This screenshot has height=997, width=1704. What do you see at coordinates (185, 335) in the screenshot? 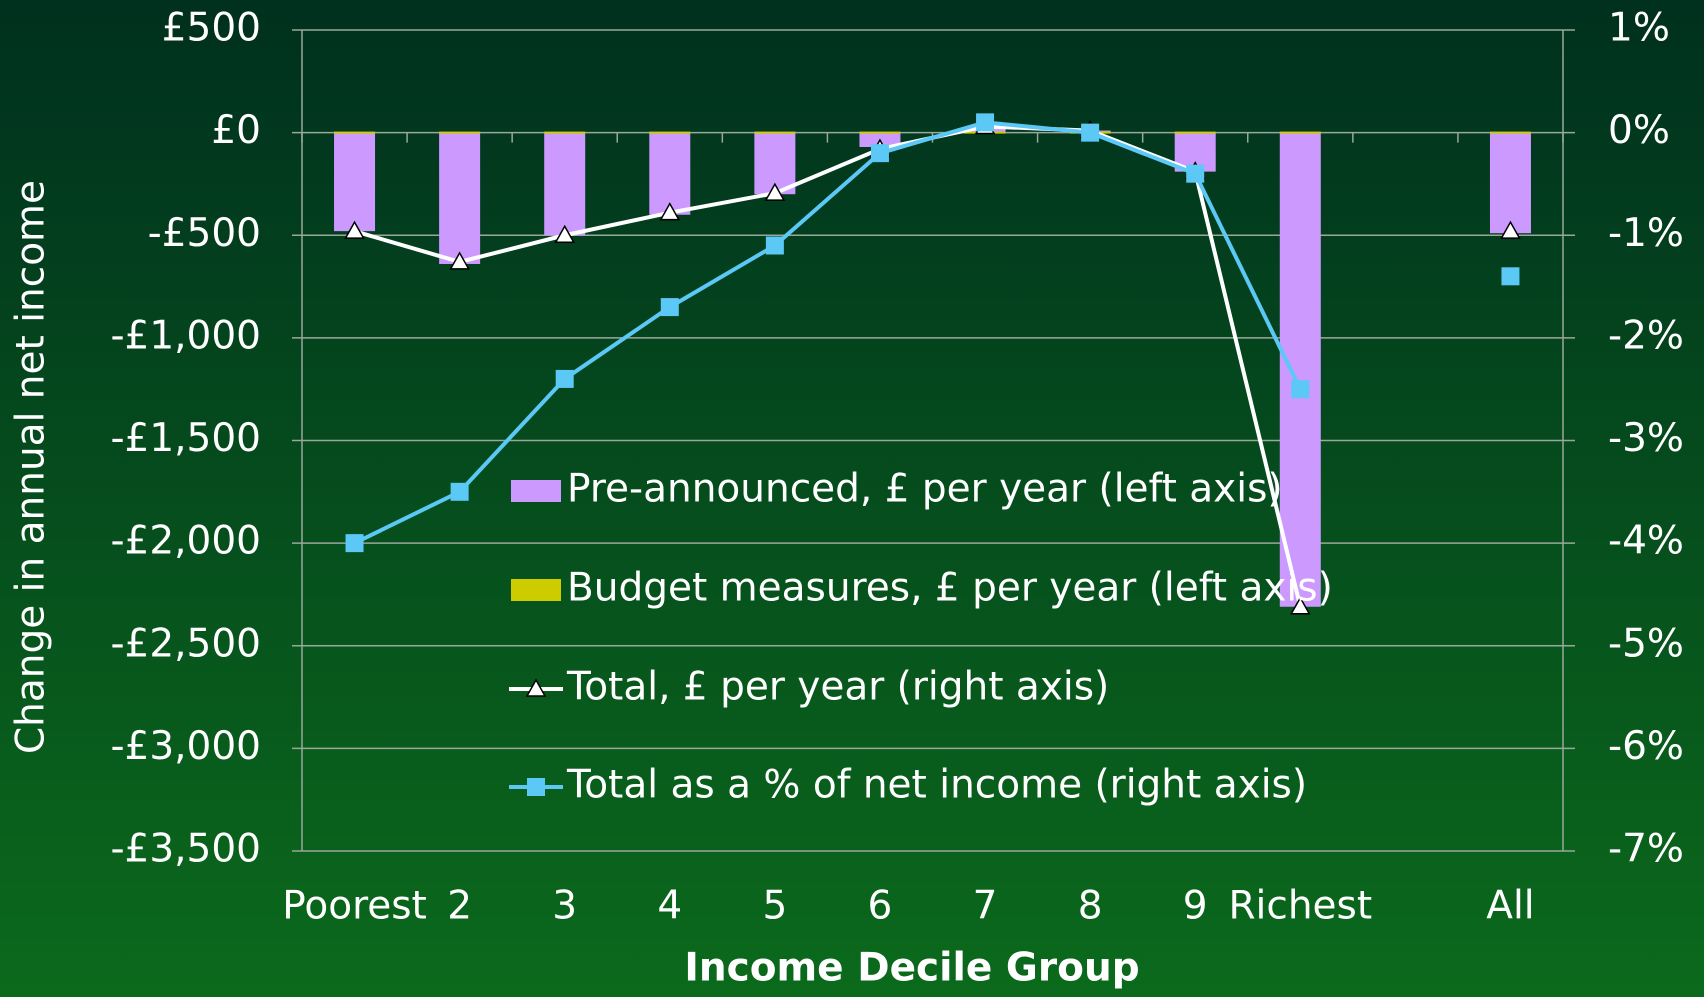
I see `y-tick-label: -£1,000` at bounding box center [185, 335].